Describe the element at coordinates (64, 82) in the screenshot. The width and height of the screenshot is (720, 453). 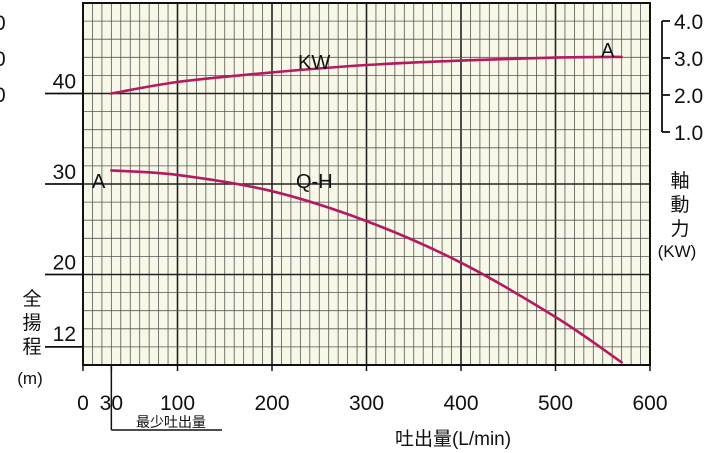
I see `y-tick-label: 40` at that location.